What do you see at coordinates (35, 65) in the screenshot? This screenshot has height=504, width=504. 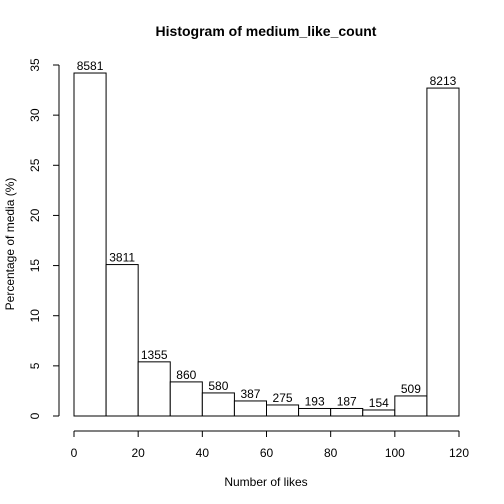 I see `y-tick-label: 35` at bounding box center [35, 65].